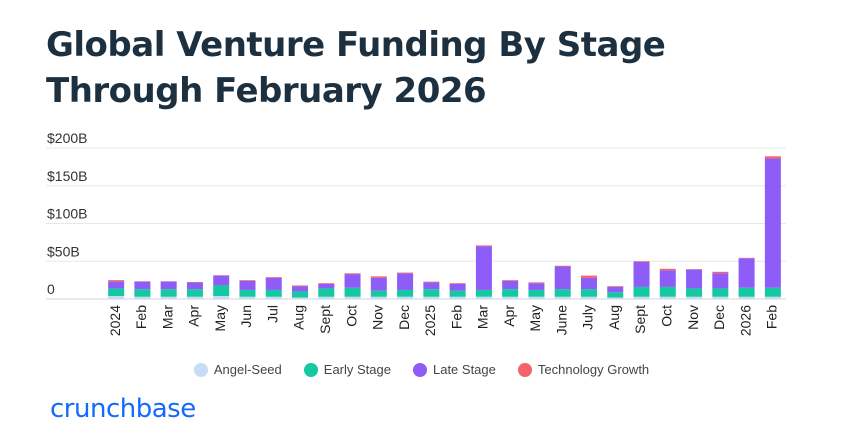 This screenshot has width=843, height=446. What do you see at coordinates (583, 369) in the screenshot?
I see `legend-item-technology-growth: Technology Growth` at bounding box center [583, 369].